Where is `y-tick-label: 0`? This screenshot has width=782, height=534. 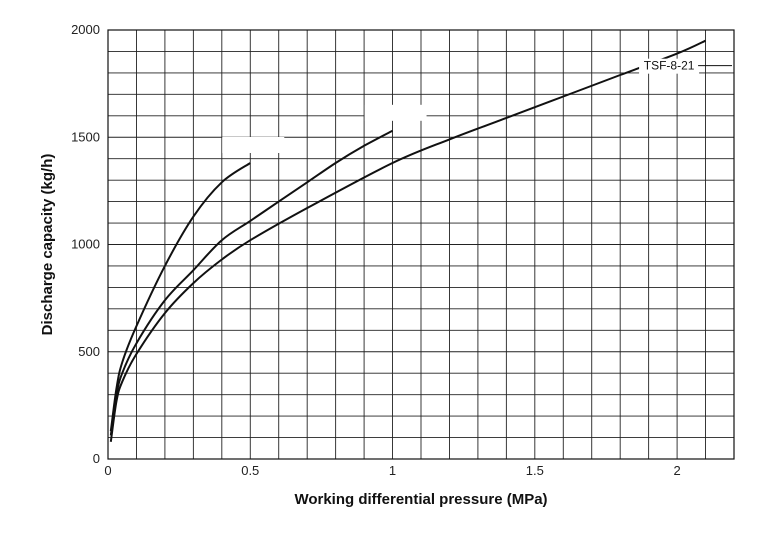 y-tick-label: 0 is located at coordinates (96, 458).